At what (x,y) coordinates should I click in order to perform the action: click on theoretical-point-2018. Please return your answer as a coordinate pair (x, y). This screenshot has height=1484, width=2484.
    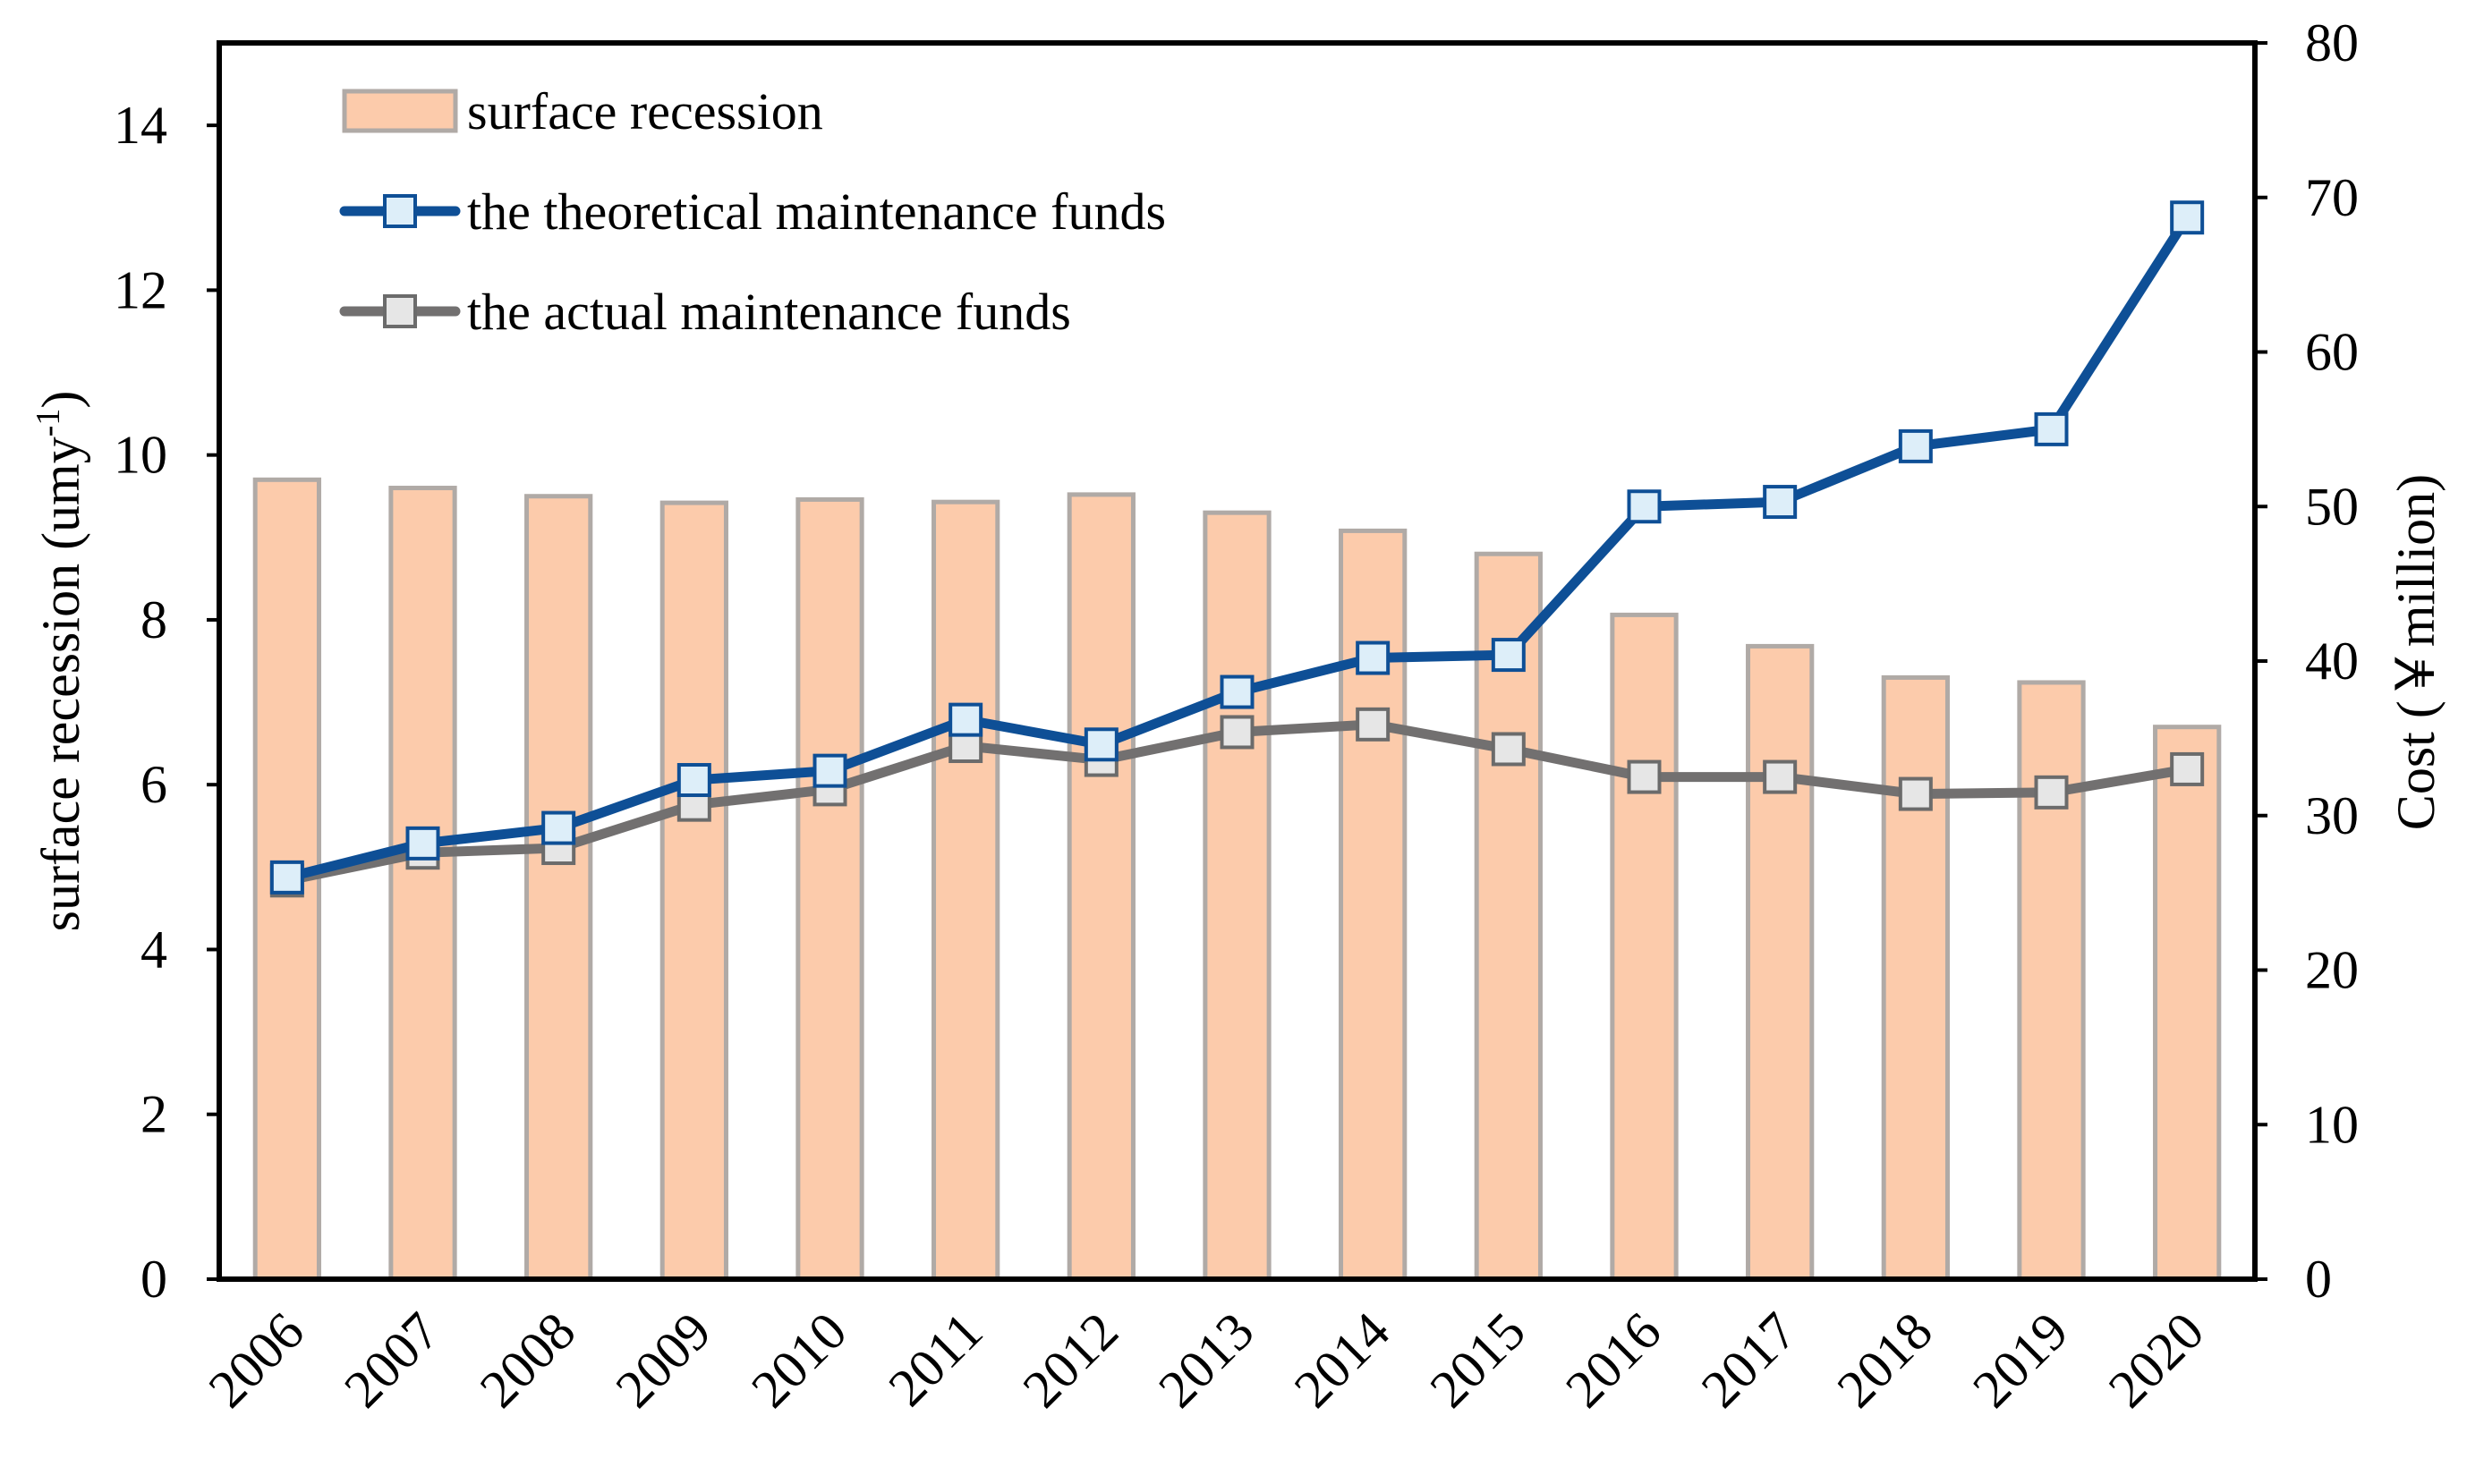
    Looking at the image, I should click on (1916, 445).